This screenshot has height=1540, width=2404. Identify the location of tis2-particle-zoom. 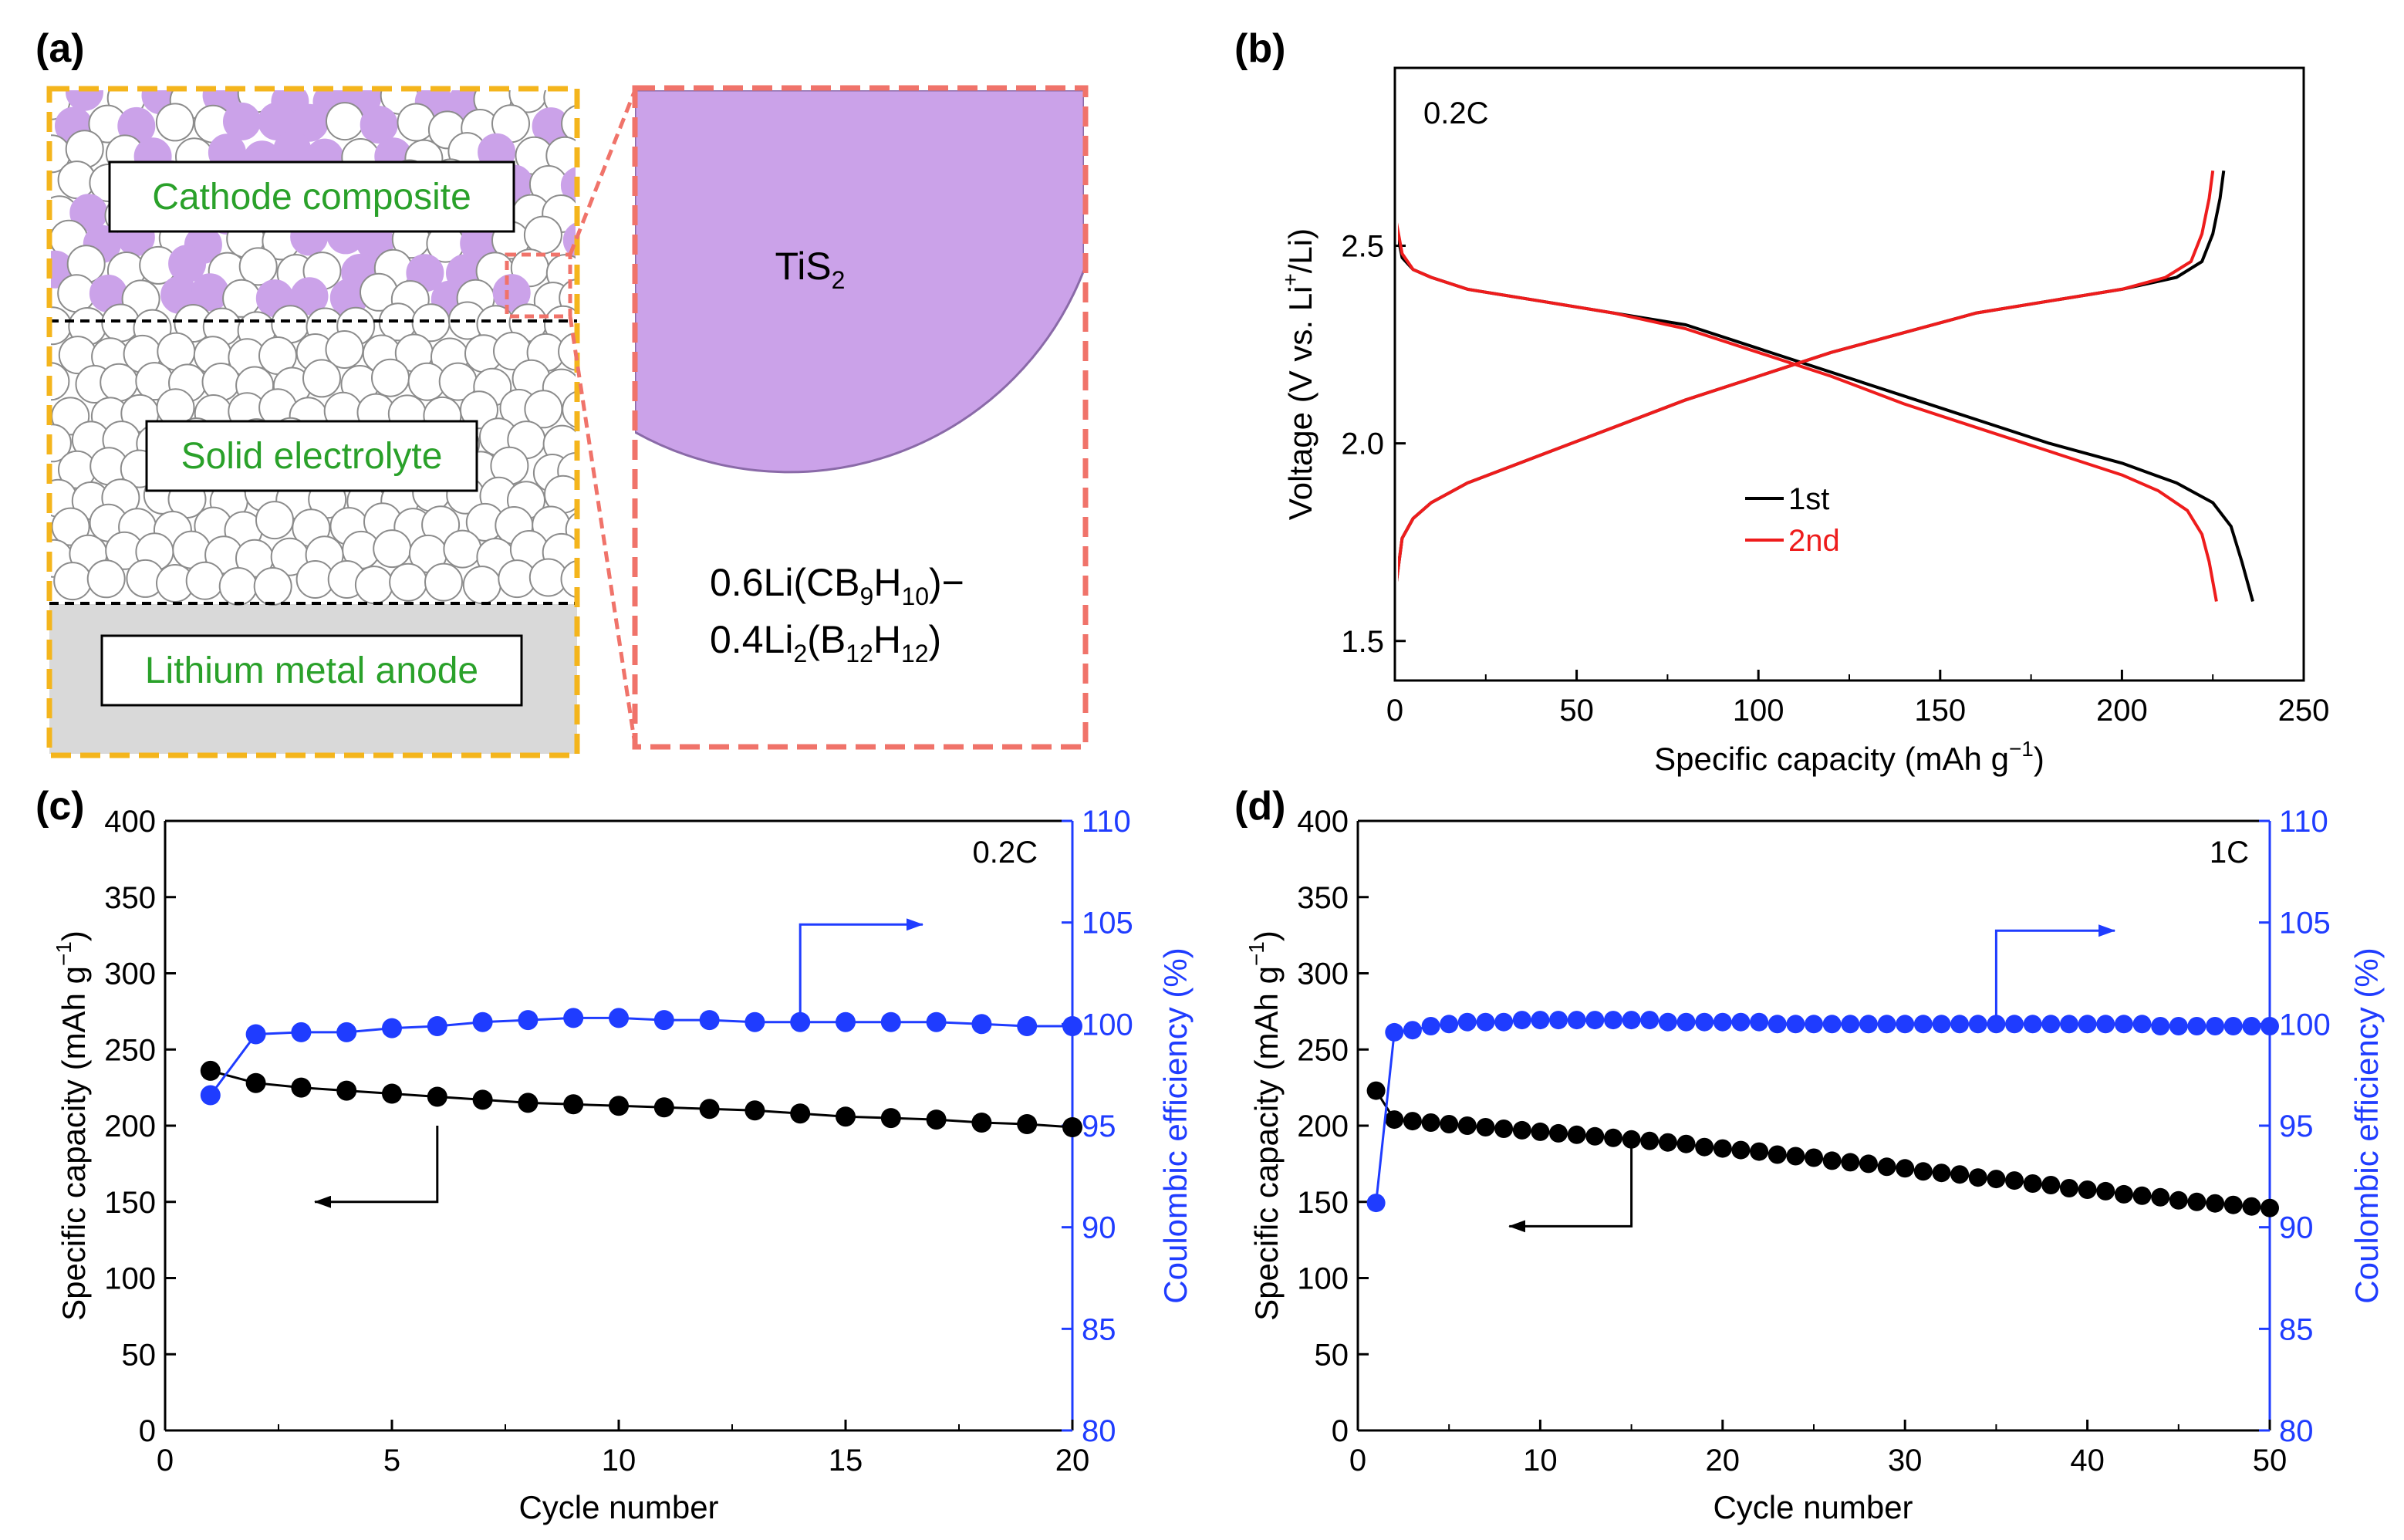
(859, 282).